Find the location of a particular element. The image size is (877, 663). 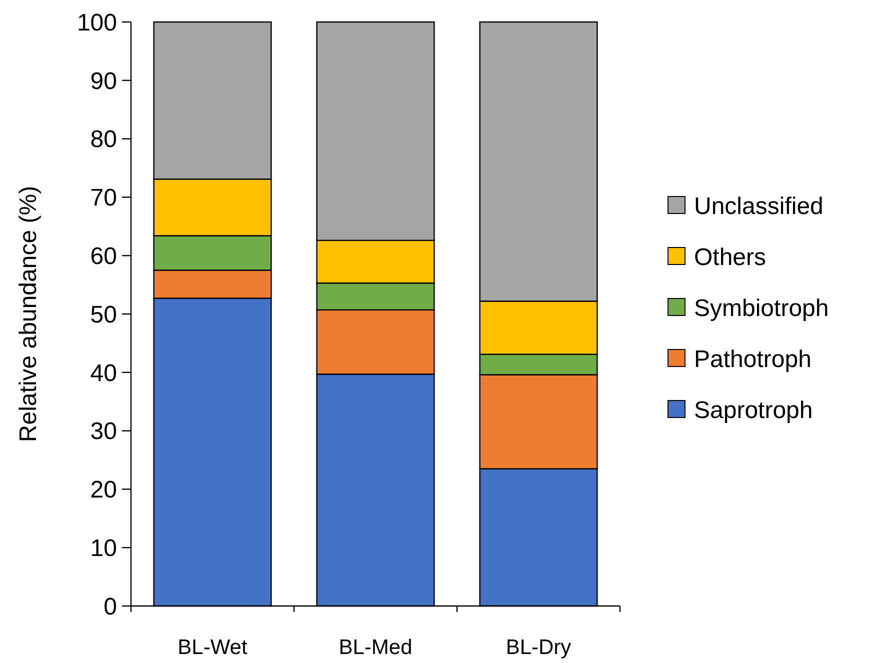

x-tick-label: BL-Wet is located at coordinates (213, 647).